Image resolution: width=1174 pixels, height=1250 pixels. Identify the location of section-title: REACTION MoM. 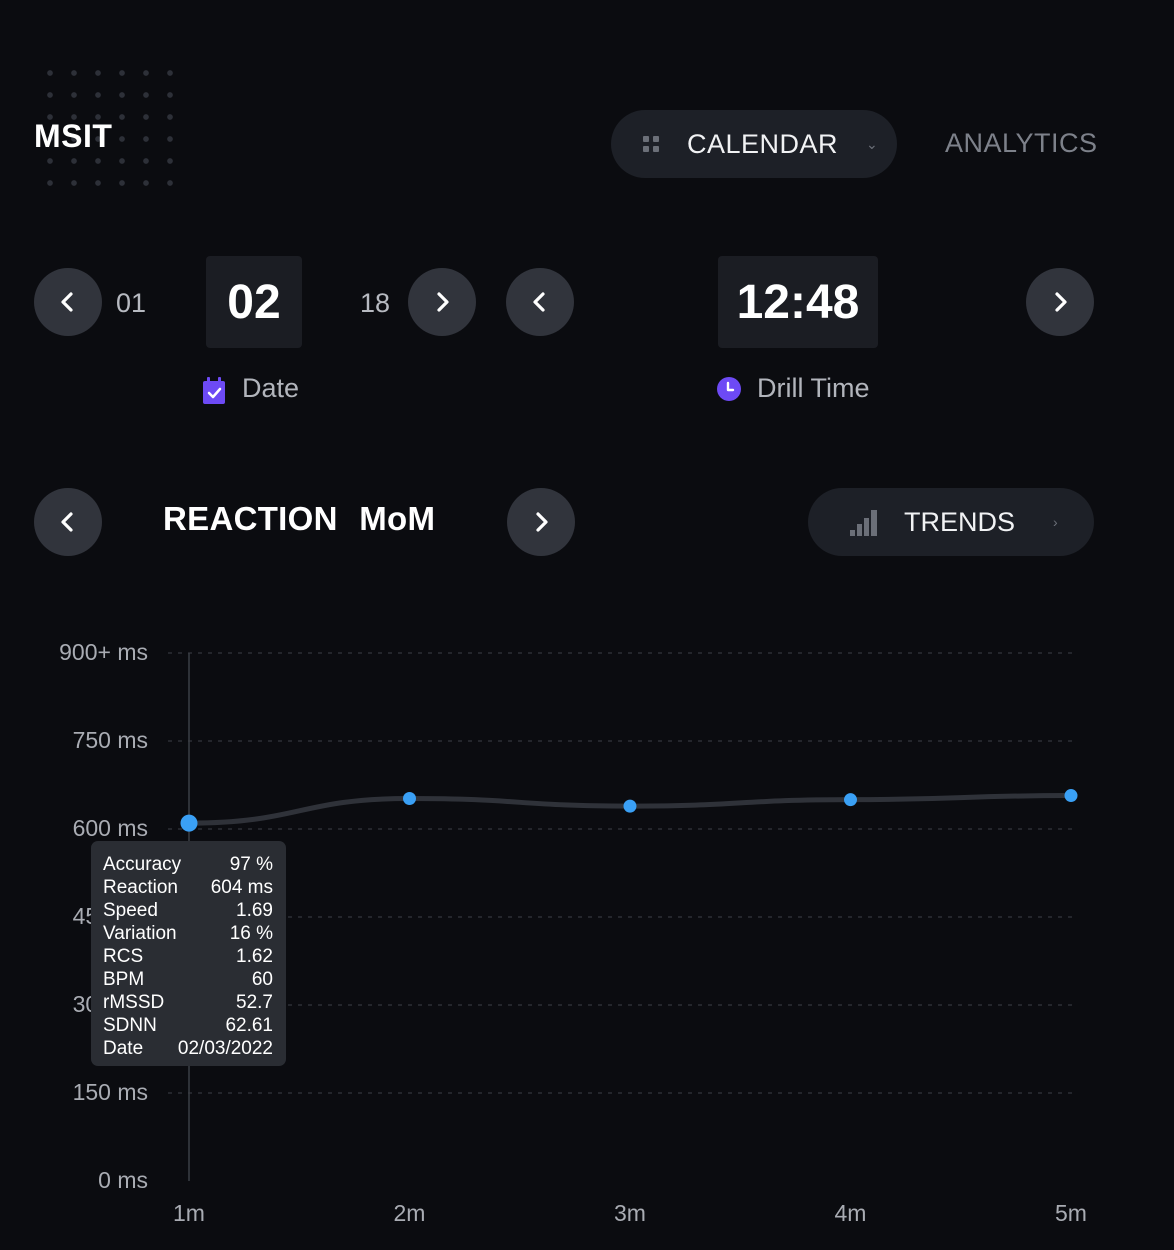
(299, 518).